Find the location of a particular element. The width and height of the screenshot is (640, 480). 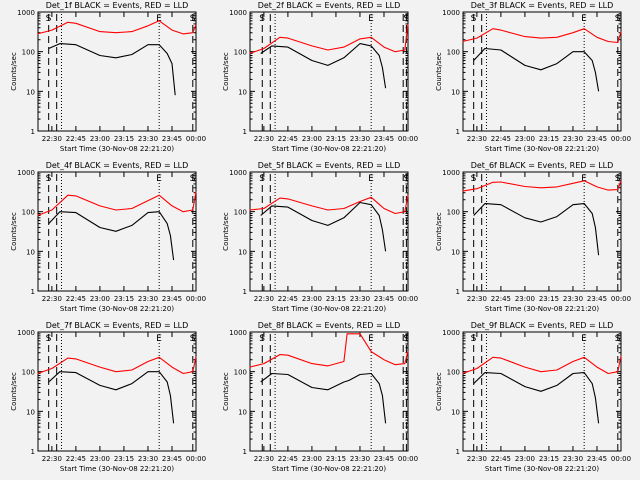

chart-title: Det_5f BLACK = Events, RED = LLD is located at coordinates (329, 165).